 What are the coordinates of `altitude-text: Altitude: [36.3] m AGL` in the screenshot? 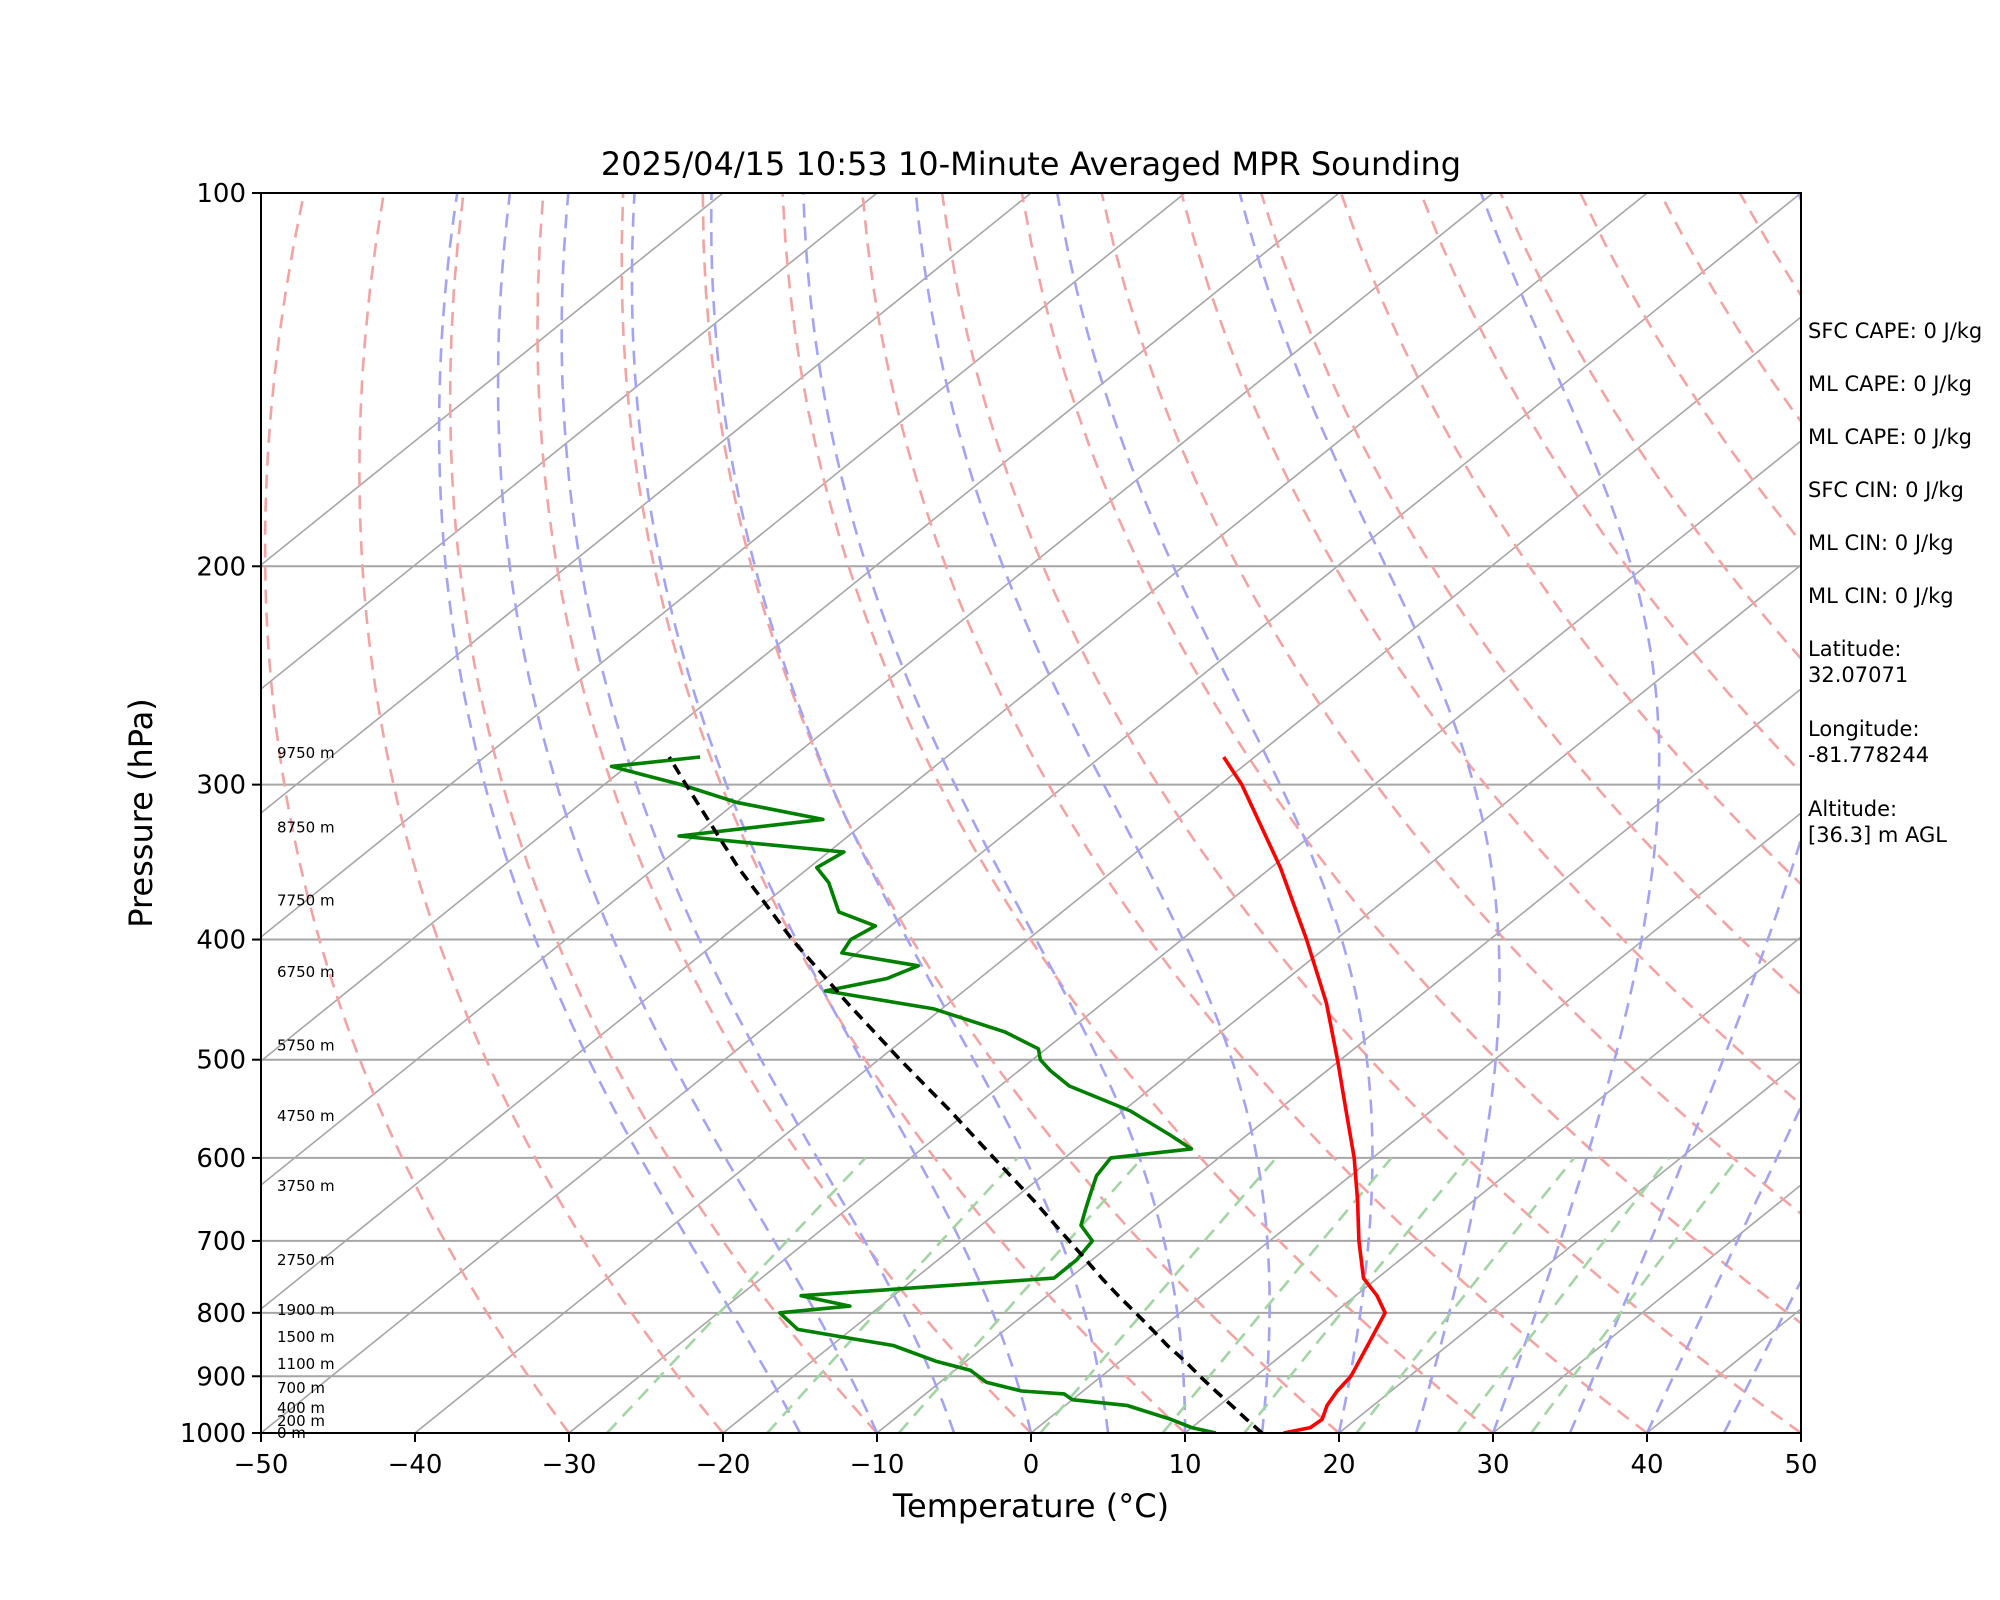 It's located at (1877, 822).